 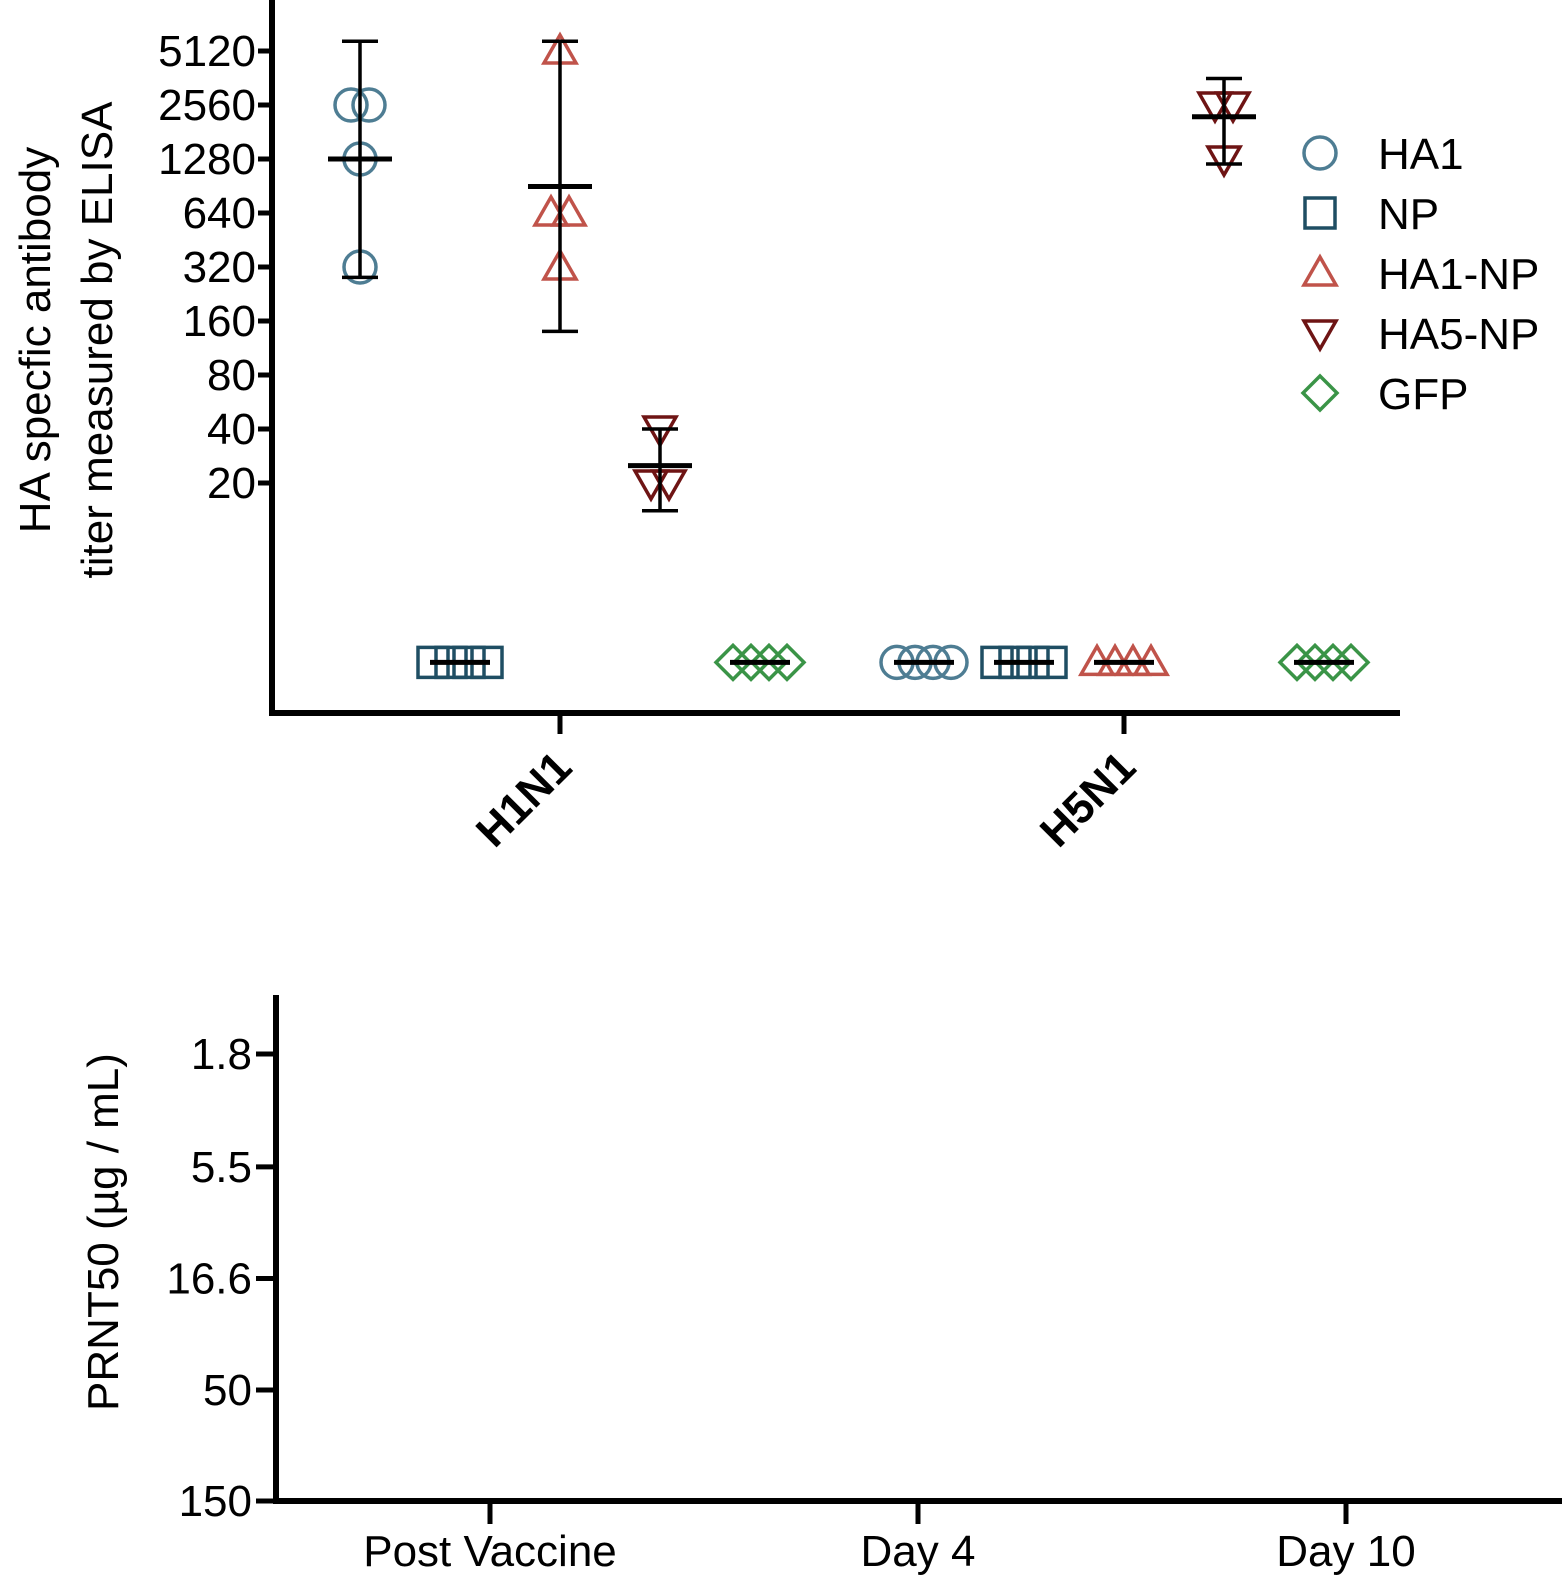 What do you see at coordinates (221, 1167) in the screenshot?
I see `y-tick-label-5-5: 5.5` at bounding box center [221, 1167].